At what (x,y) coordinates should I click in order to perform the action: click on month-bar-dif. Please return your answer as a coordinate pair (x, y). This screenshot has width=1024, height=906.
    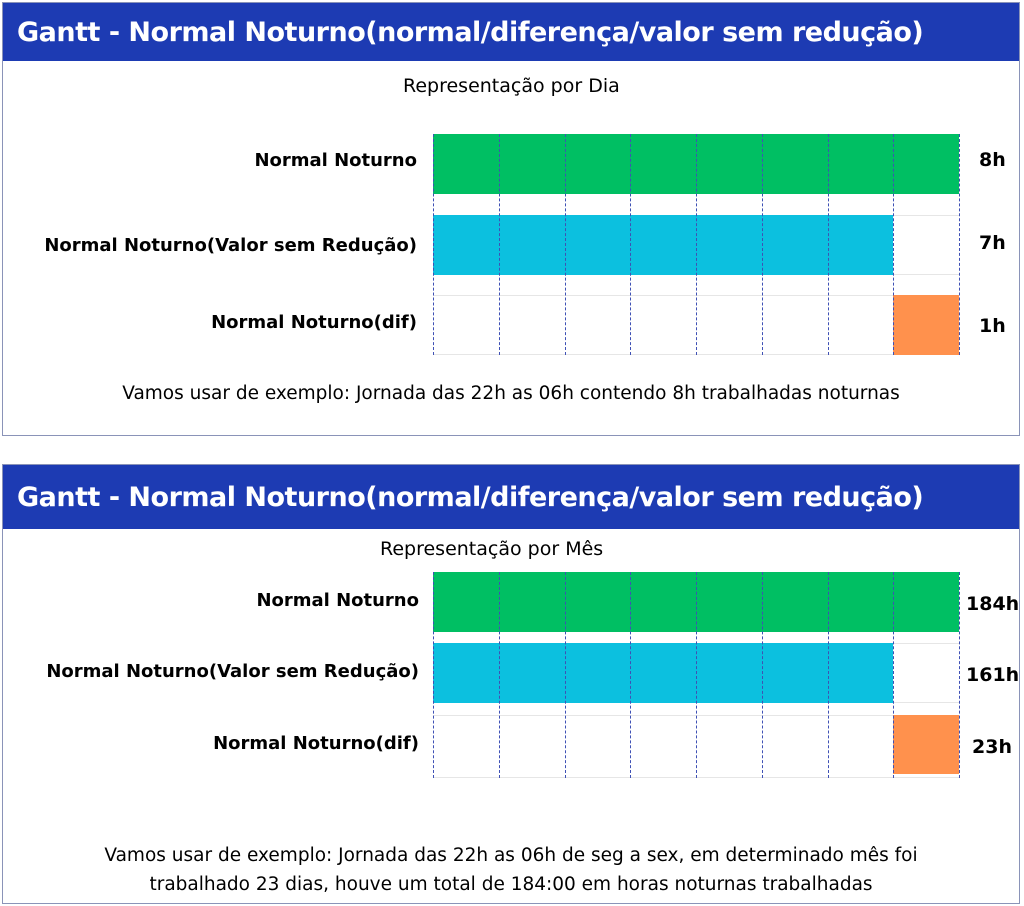
    Looking at the image, I should click on (926, 744).